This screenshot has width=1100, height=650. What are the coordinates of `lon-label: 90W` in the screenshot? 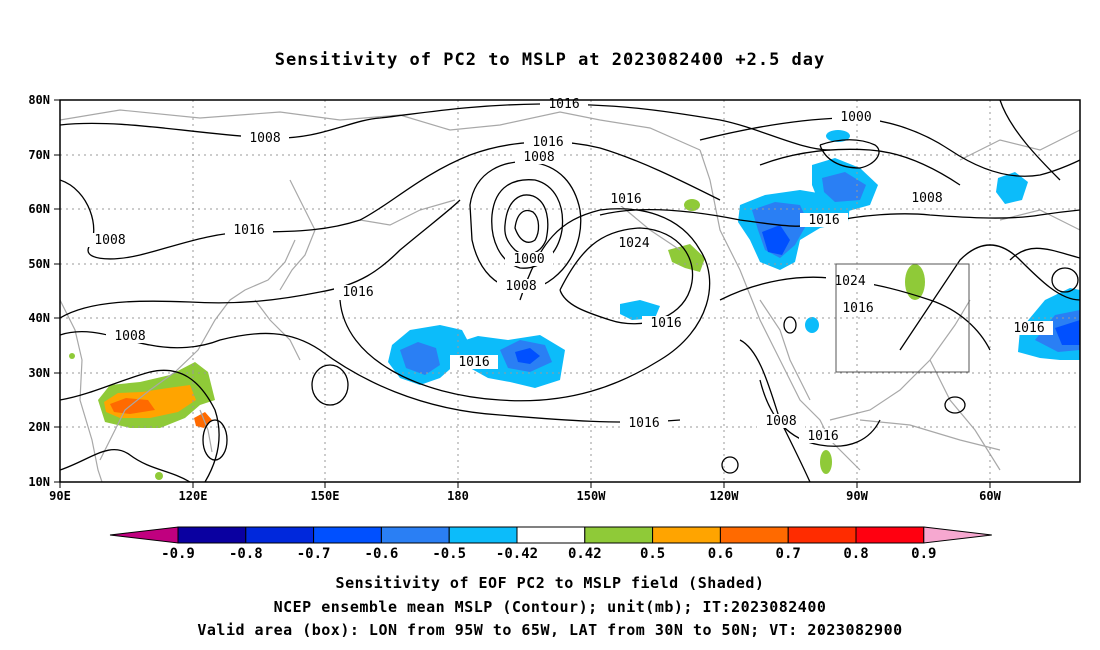 It's located at (857, 496).